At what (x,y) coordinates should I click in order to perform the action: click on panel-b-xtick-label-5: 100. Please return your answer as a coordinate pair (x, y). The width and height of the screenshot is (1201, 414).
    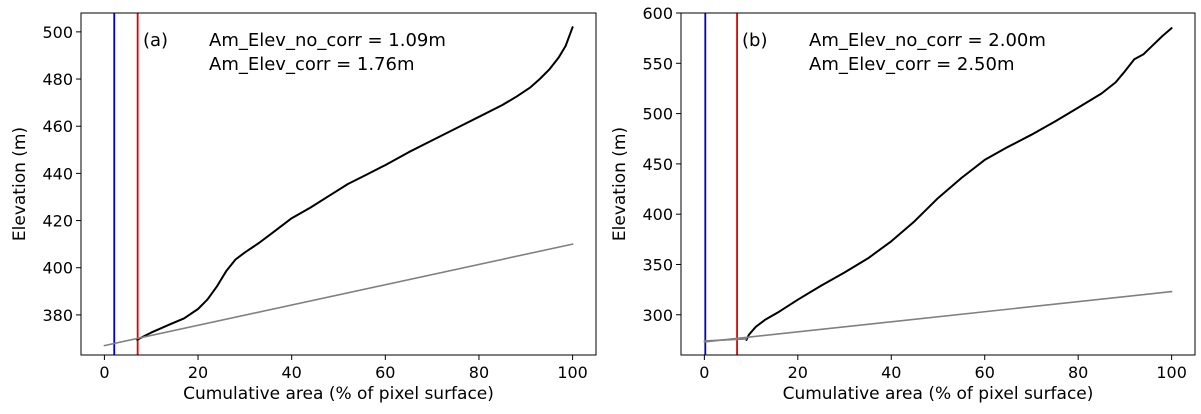
    Looking at the image, I should click on (1171, 372).